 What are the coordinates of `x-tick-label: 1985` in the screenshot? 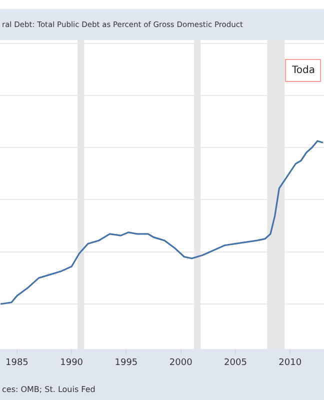 It's located at (16, 363).